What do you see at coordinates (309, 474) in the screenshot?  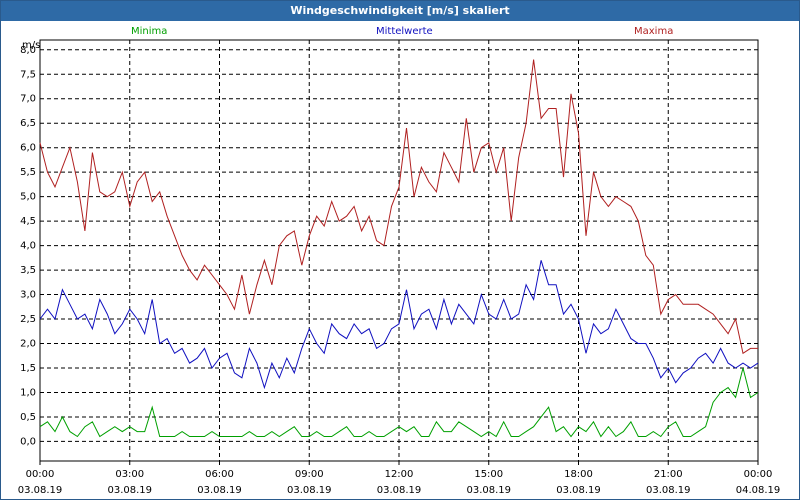 I see `x-tick-time: 09:00` at bounding box center [309, 474].